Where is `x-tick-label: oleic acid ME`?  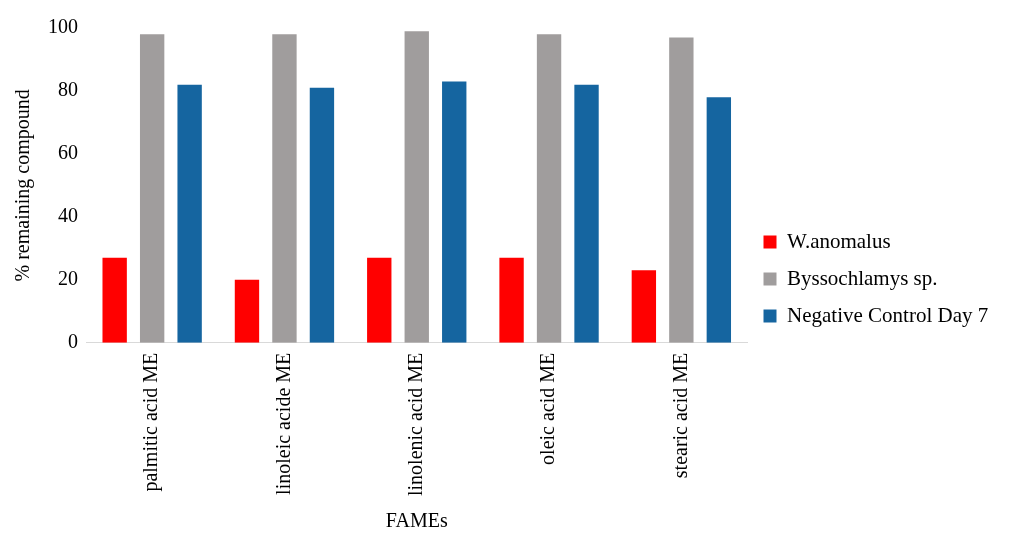
x-tick-label: oleic acid ME is located at coordinates (547, 408).